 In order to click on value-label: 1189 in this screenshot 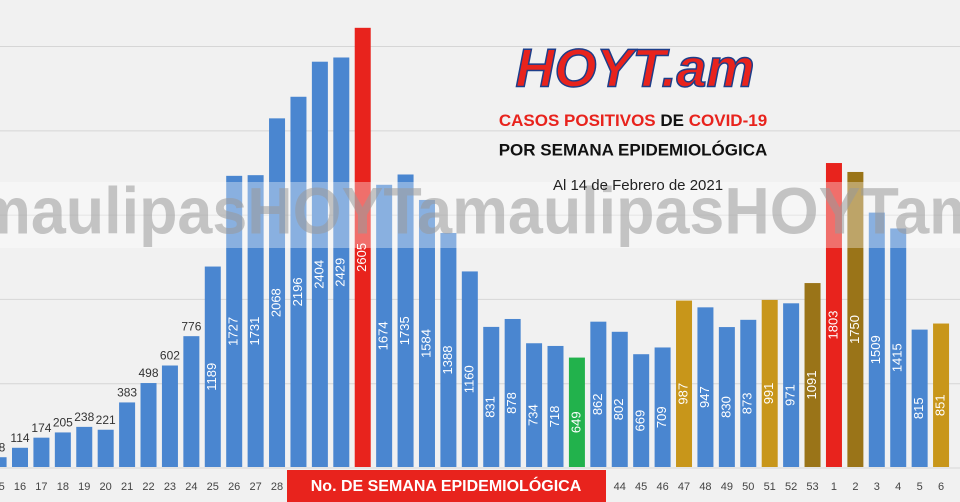, I will do `click(211, 377)`.